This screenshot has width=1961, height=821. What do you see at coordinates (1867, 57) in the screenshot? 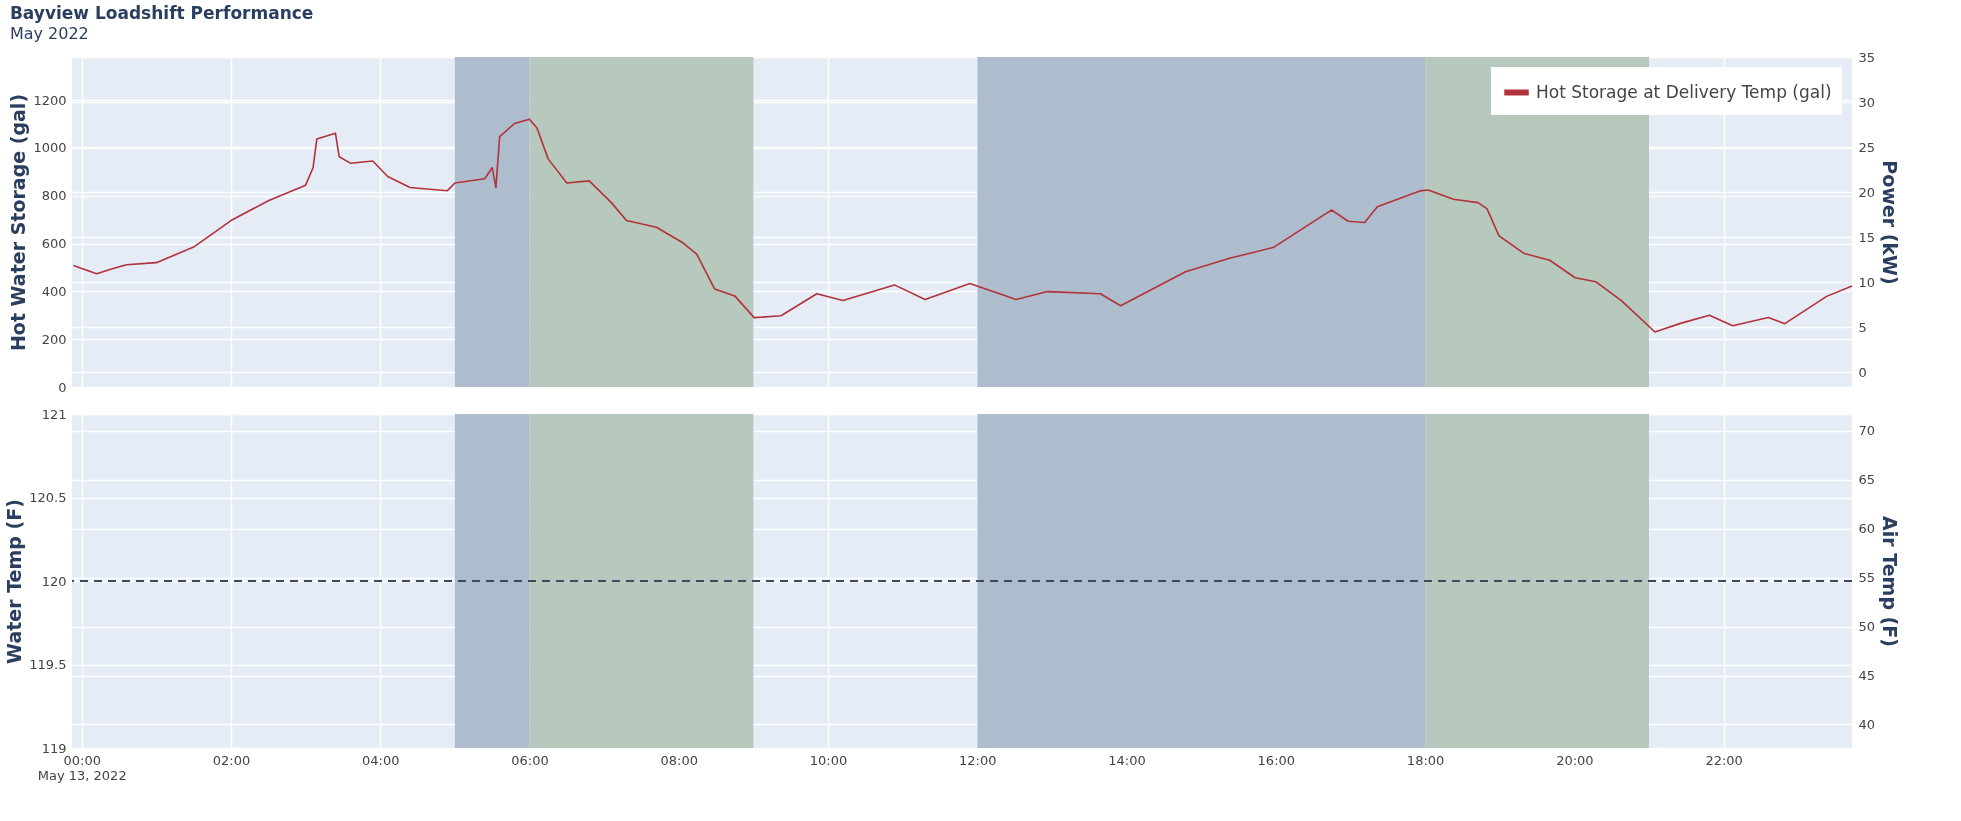
I see `y2-tick-label: 35` at bounding box center [1867, 57].